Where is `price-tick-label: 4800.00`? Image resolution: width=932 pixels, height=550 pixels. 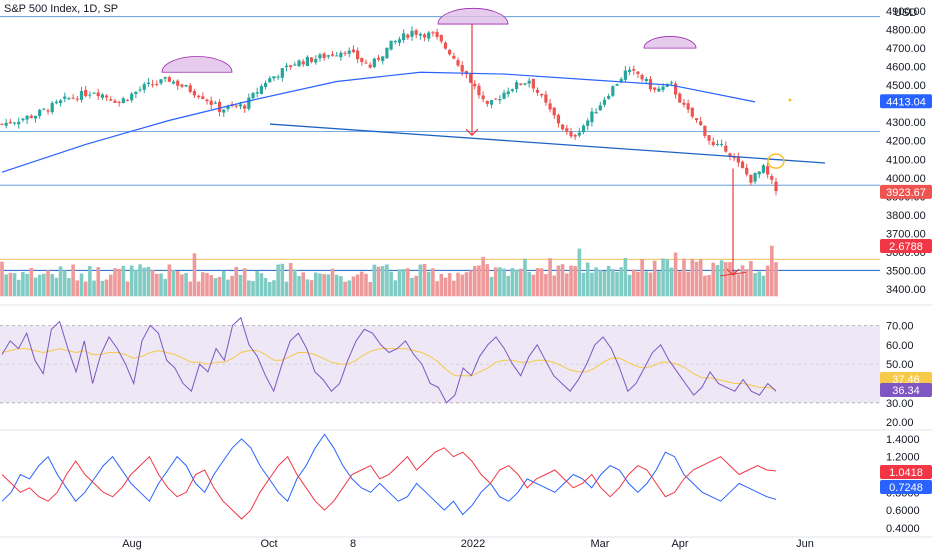 price-tick-label: 4800.00 is located at coordinates (906, 31).